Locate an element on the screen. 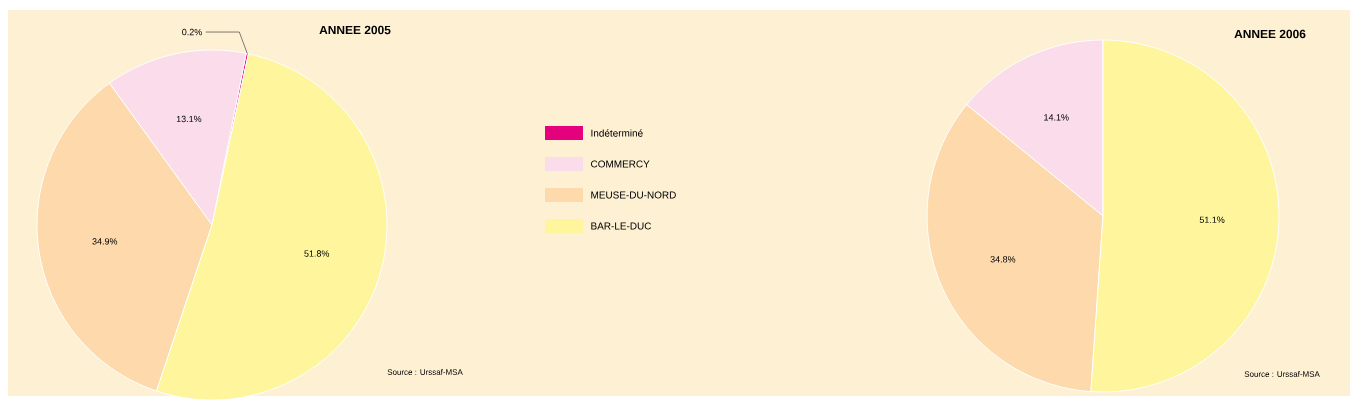  data-label: 34.9% is located at coordinates (105, 241).